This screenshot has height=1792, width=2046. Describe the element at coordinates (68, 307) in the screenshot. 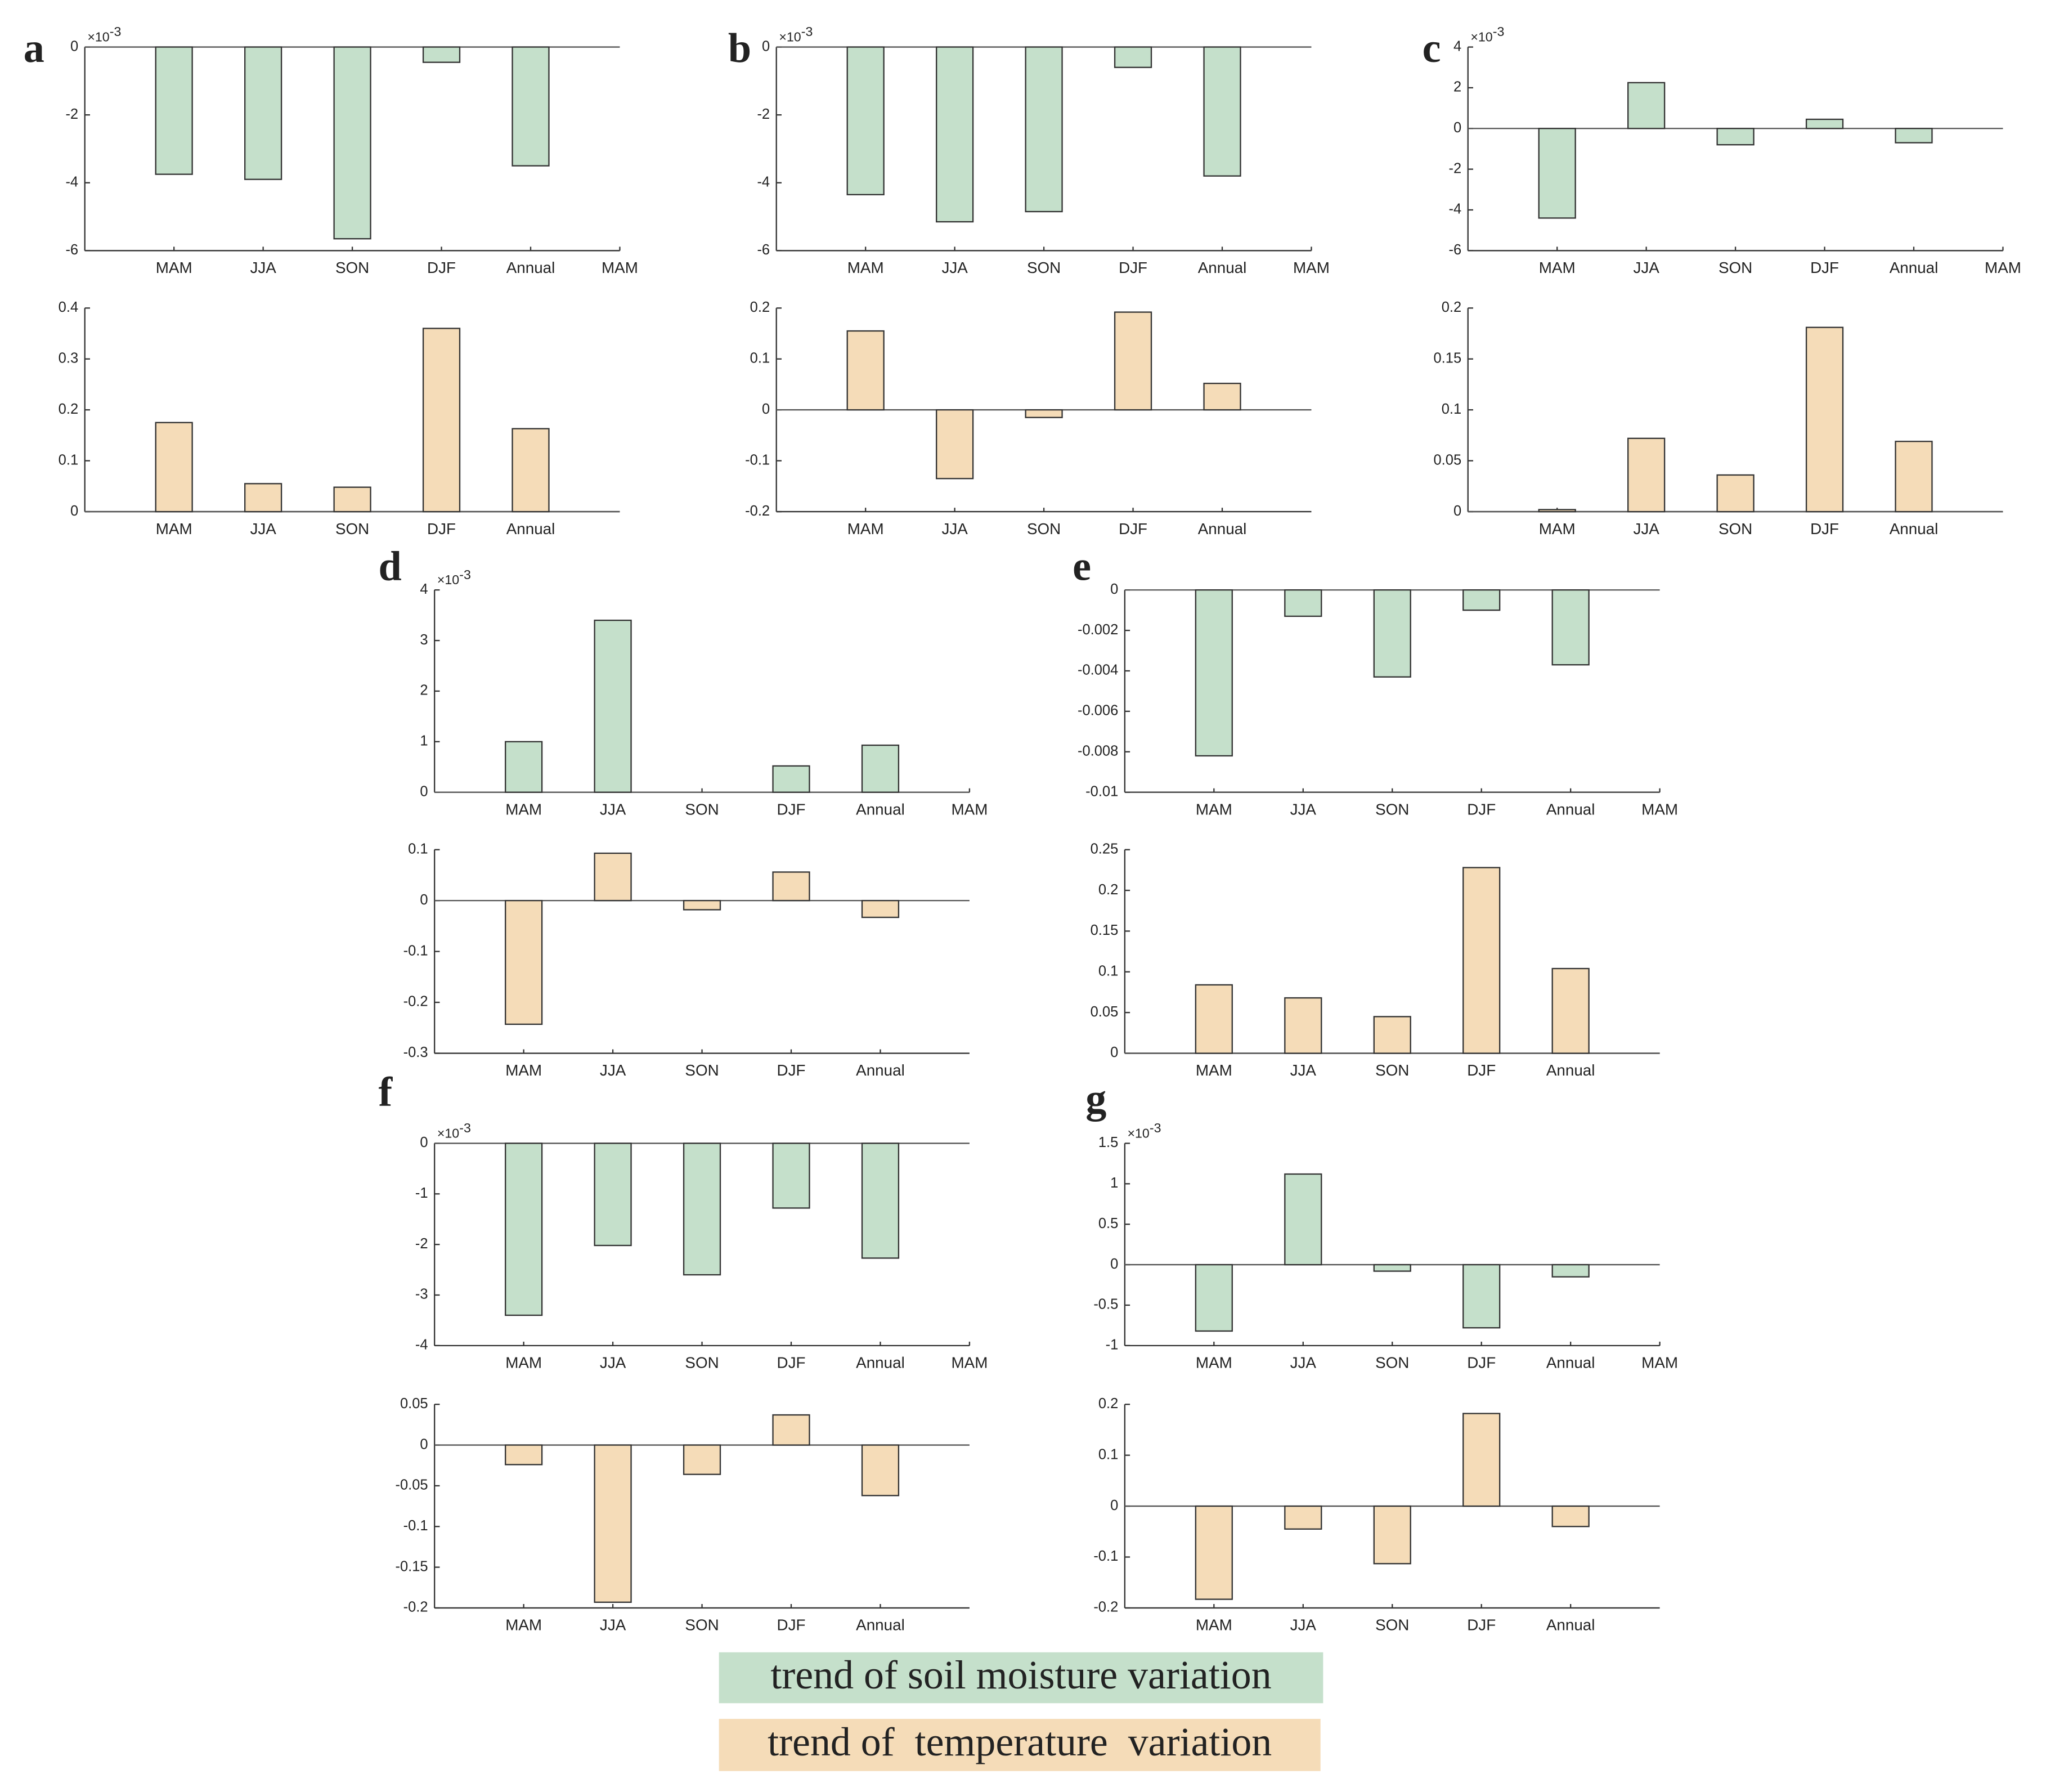

I see `y-tick-label: 0.4` at that location.